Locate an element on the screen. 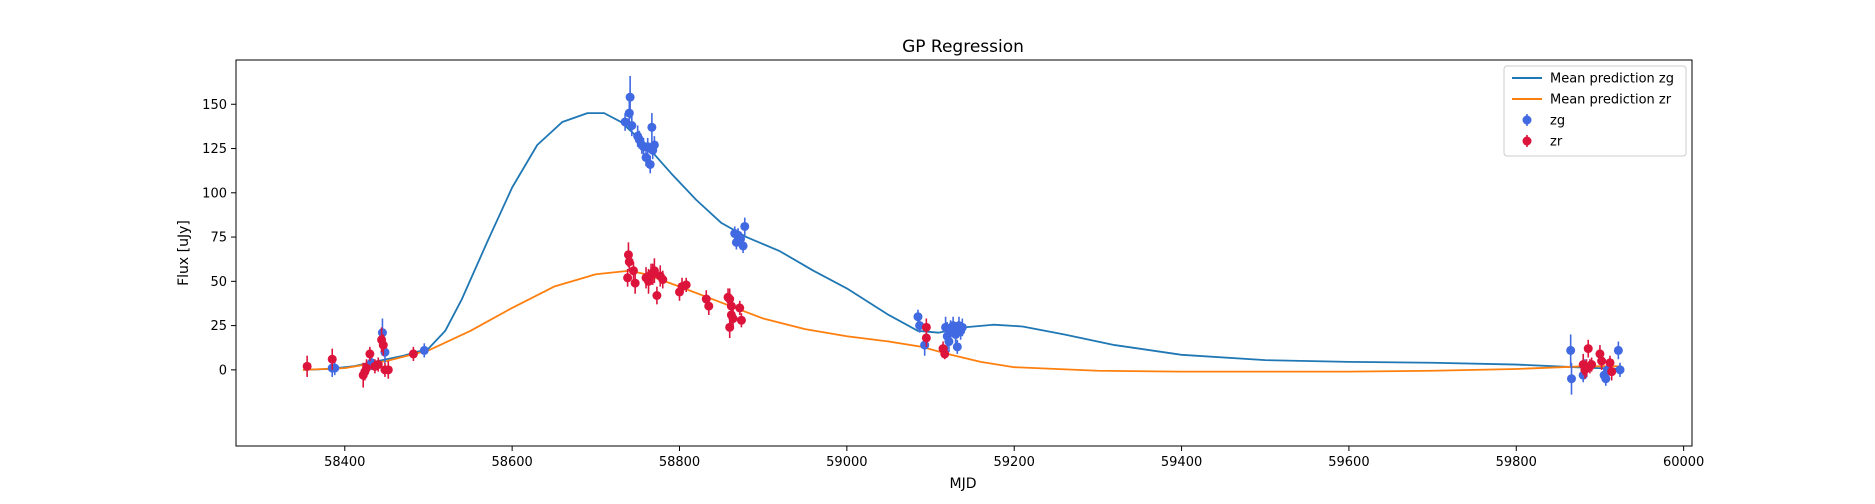 This screenshot has height=504, width=1875. y-tick-label: 0 is located at coordinates (223, 370).